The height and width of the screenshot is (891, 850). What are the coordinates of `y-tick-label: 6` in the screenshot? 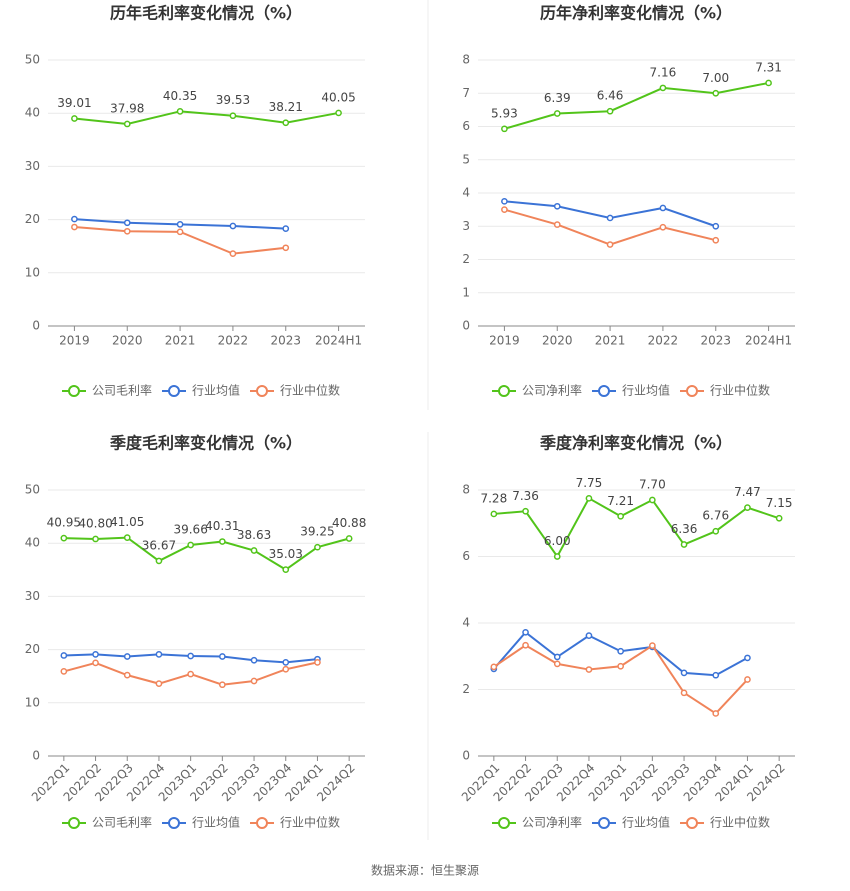 It's located at (466, 126).